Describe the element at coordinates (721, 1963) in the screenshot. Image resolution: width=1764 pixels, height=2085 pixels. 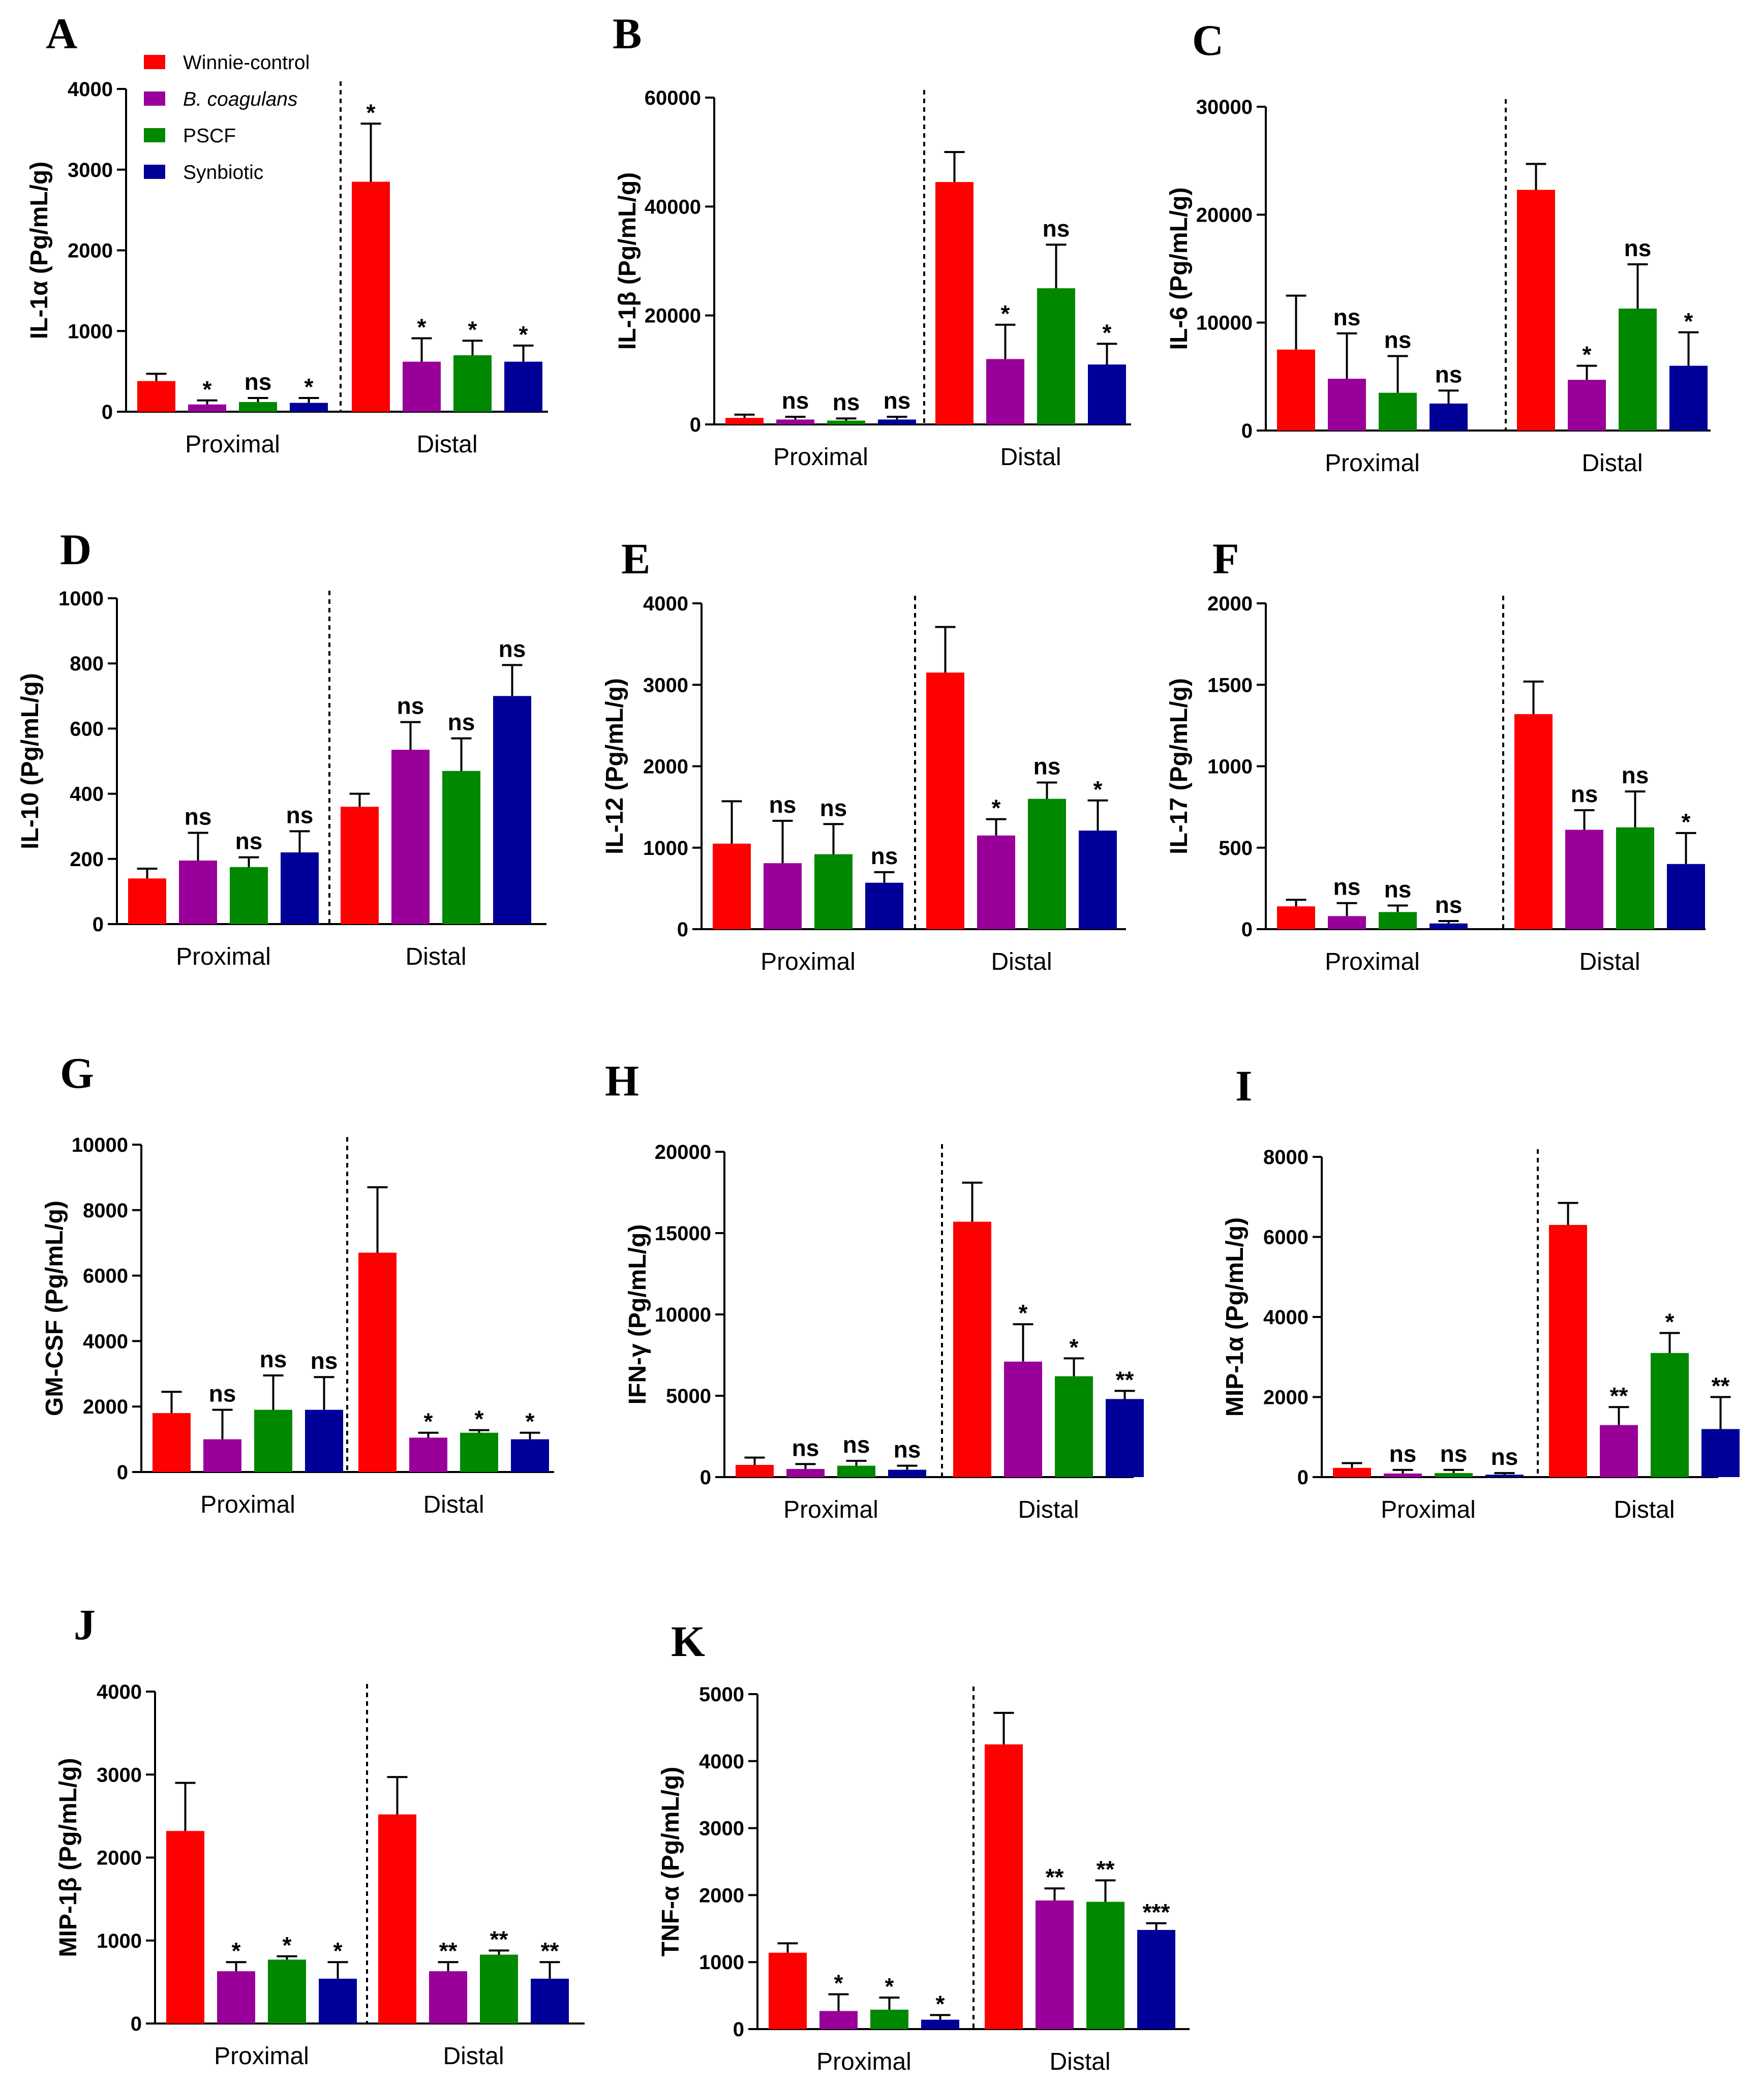
I see `y-tick-label-k: 1000` at that location.